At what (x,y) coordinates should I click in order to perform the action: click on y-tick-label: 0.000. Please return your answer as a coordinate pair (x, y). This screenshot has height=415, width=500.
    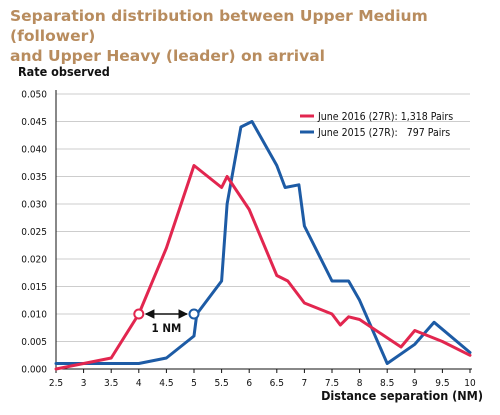
    Looking at the image, I should click on (34, 370).